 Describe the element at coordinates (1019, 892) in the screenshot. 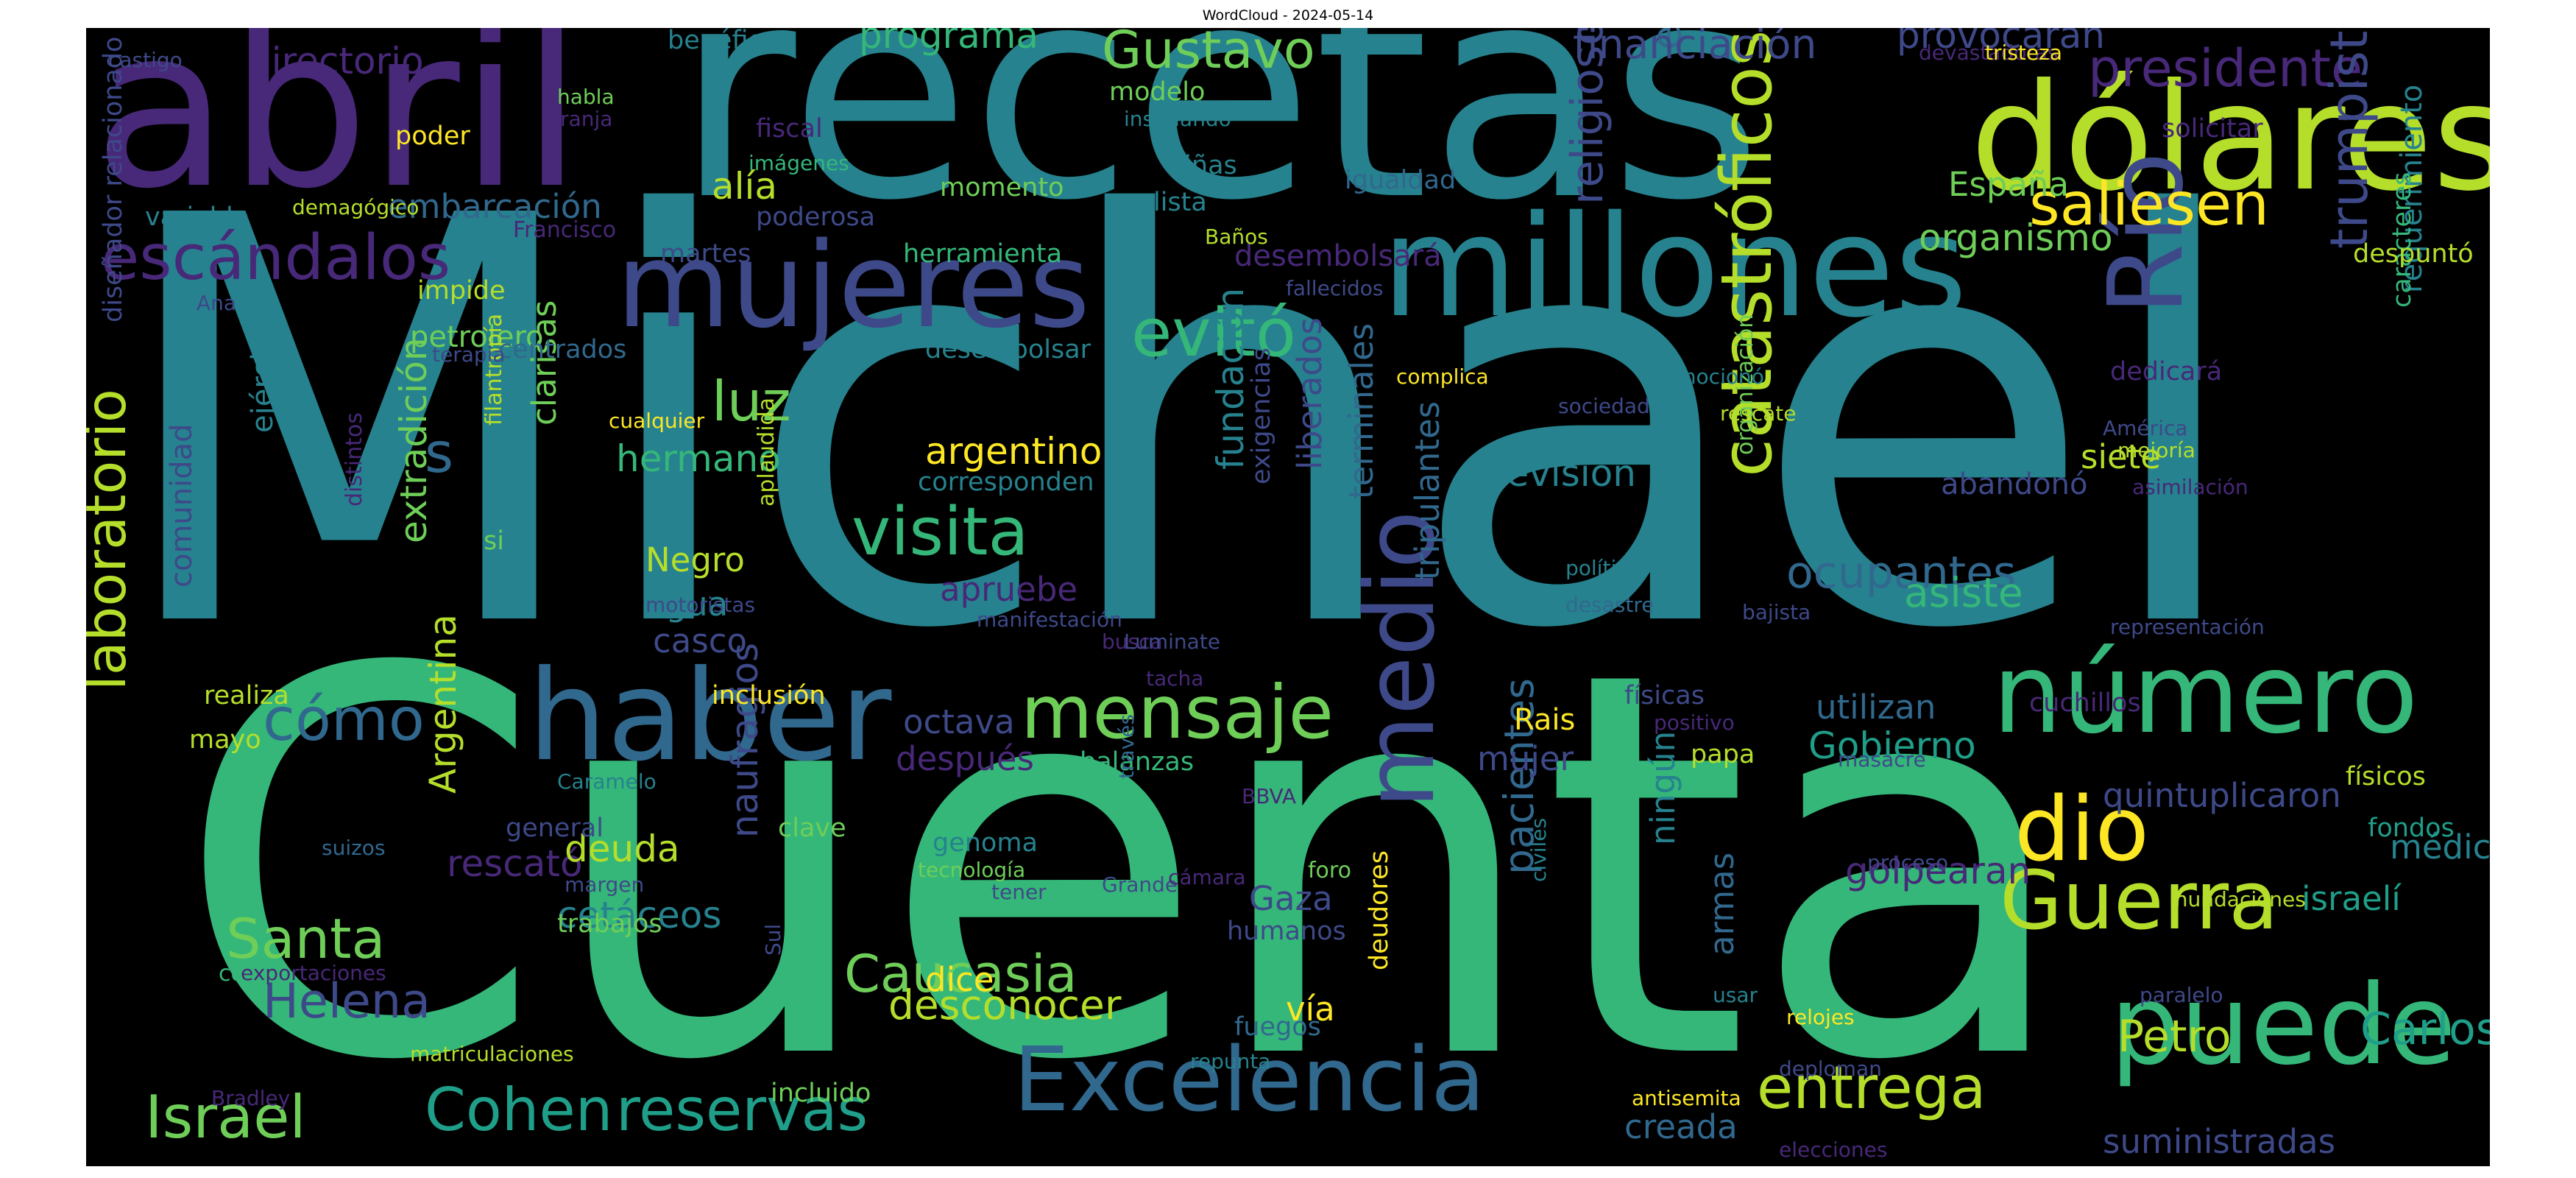

I see `word: tener` at that location.